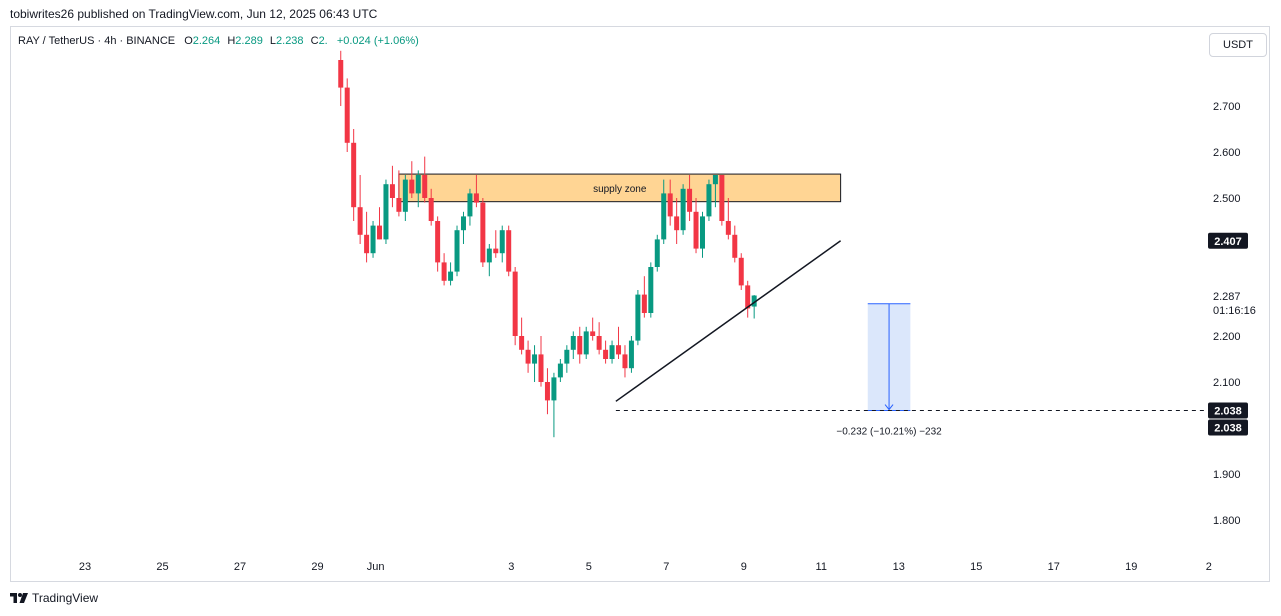  What do you see at coordinates (19, 598) in the screenshot?
I see `tradingview-logo-icon` at bounding box center [19, 598].